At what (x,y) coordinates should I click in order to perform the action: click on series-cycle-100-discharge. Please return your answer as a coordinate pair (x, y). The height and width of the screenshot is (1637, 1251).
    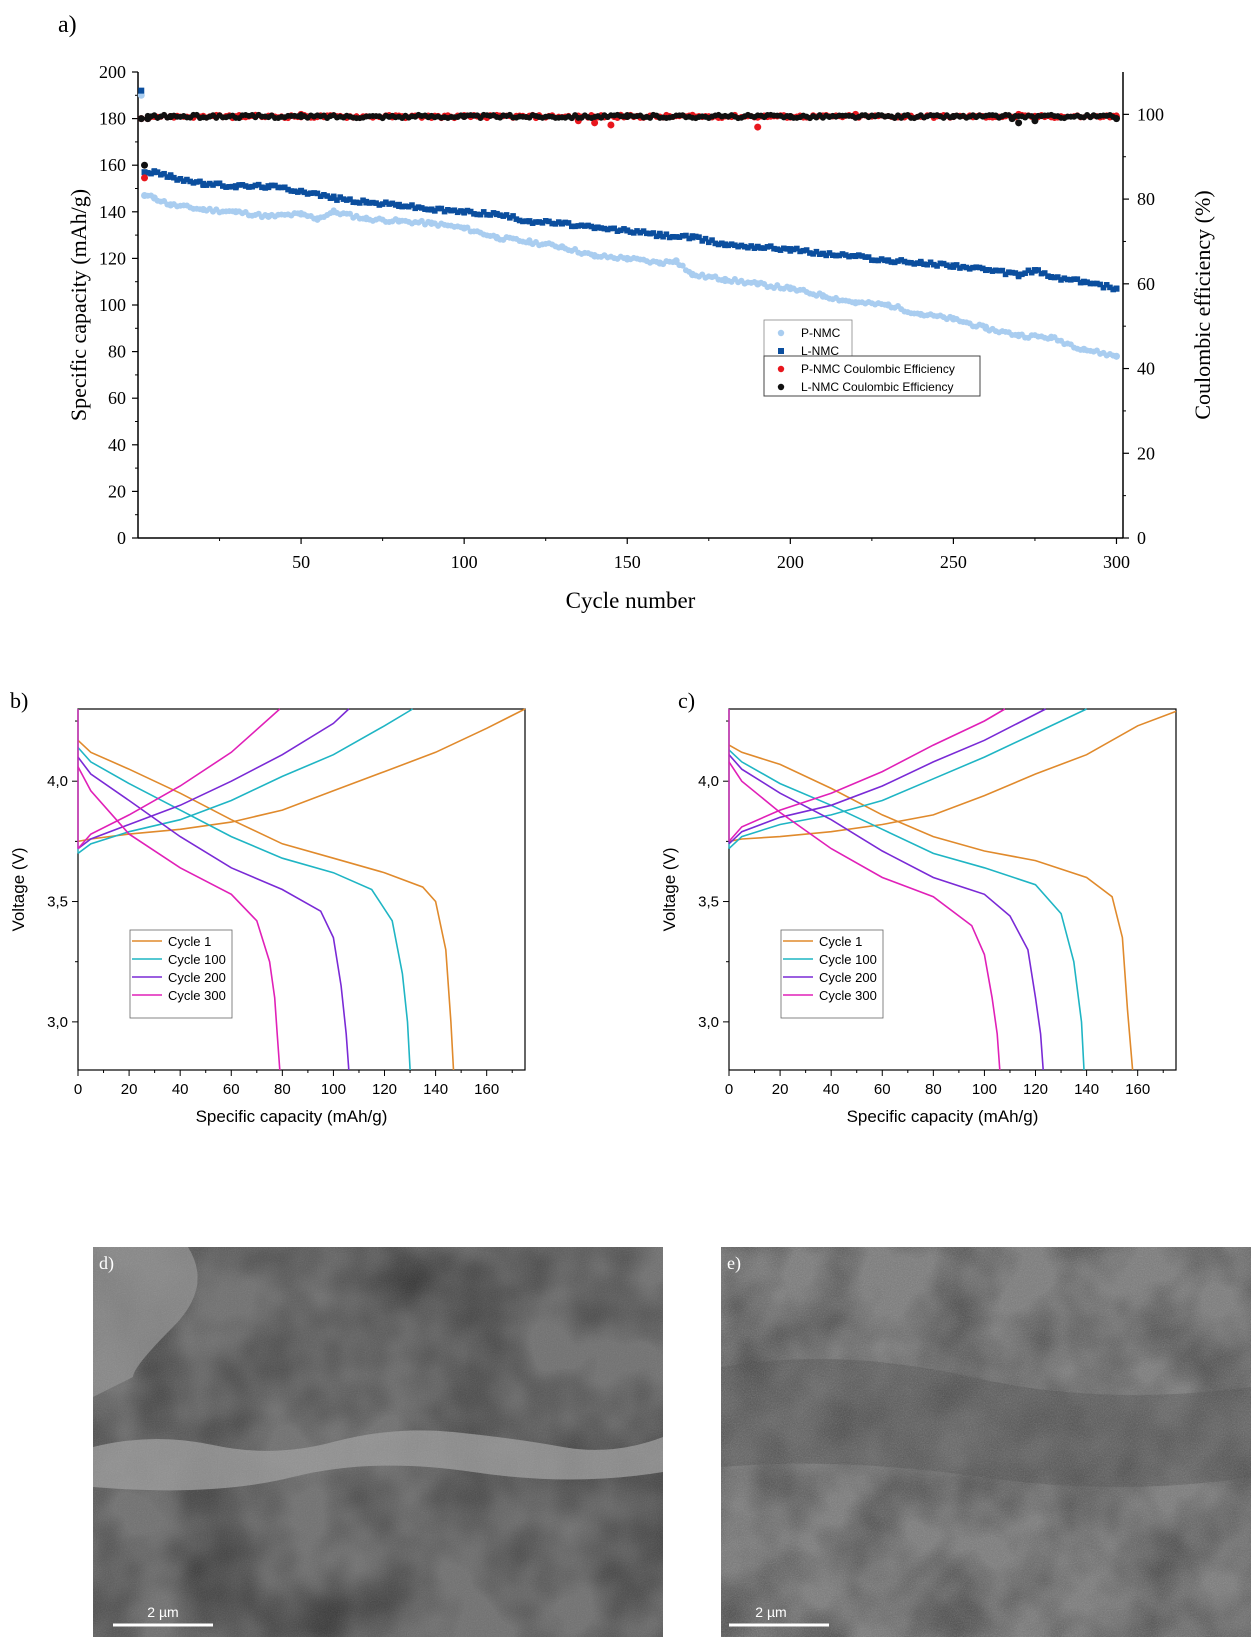
    Looking at the image, I should click on (906, 910).